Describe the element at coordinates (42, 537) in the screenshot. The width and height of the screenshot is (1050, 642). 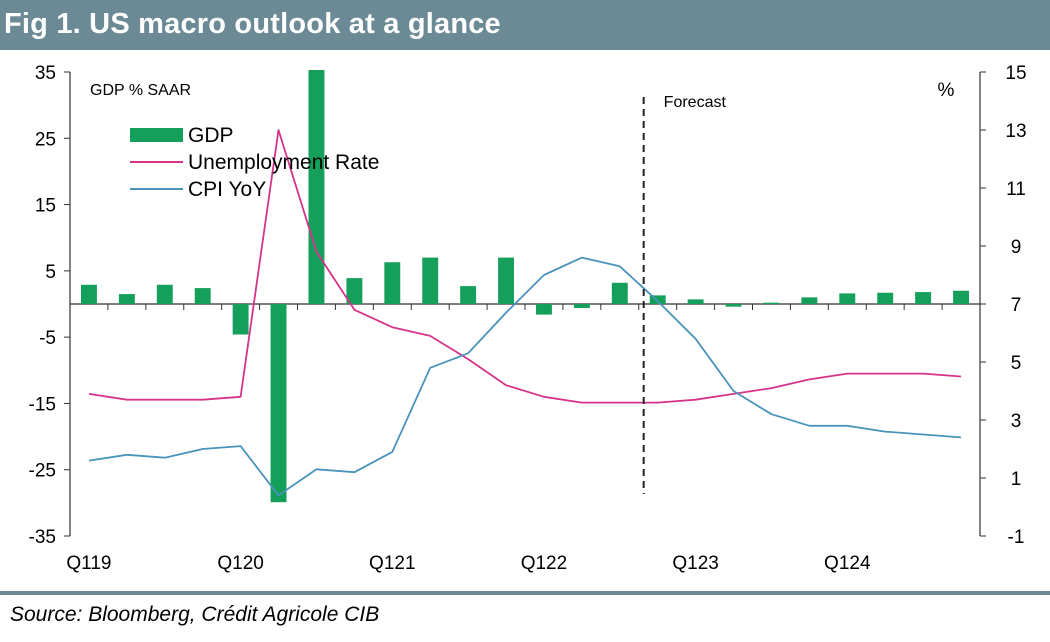
I see `left-axis-tick-label: -35` at that location.